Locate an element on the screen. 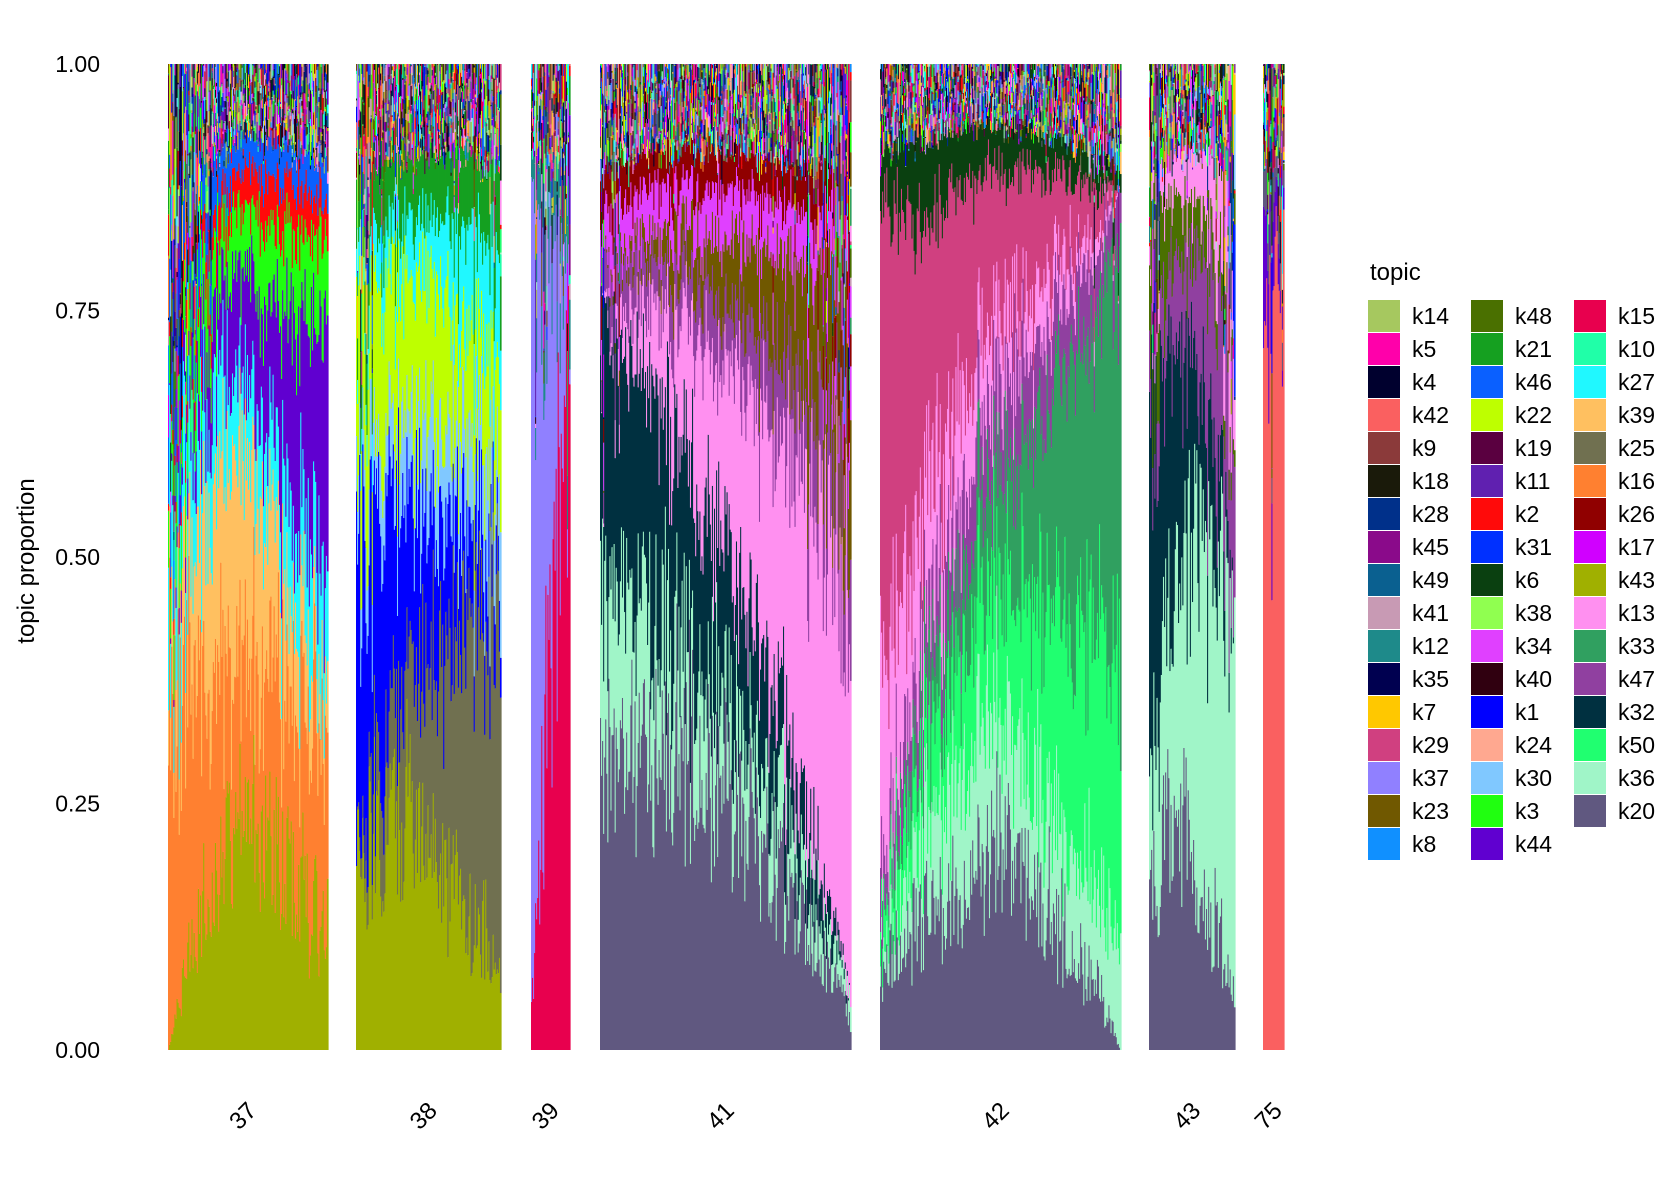 Image resolution: width=1680 pixels, height=1200 pixels. bar-segment-k1 is located at coordinates (261, 66).